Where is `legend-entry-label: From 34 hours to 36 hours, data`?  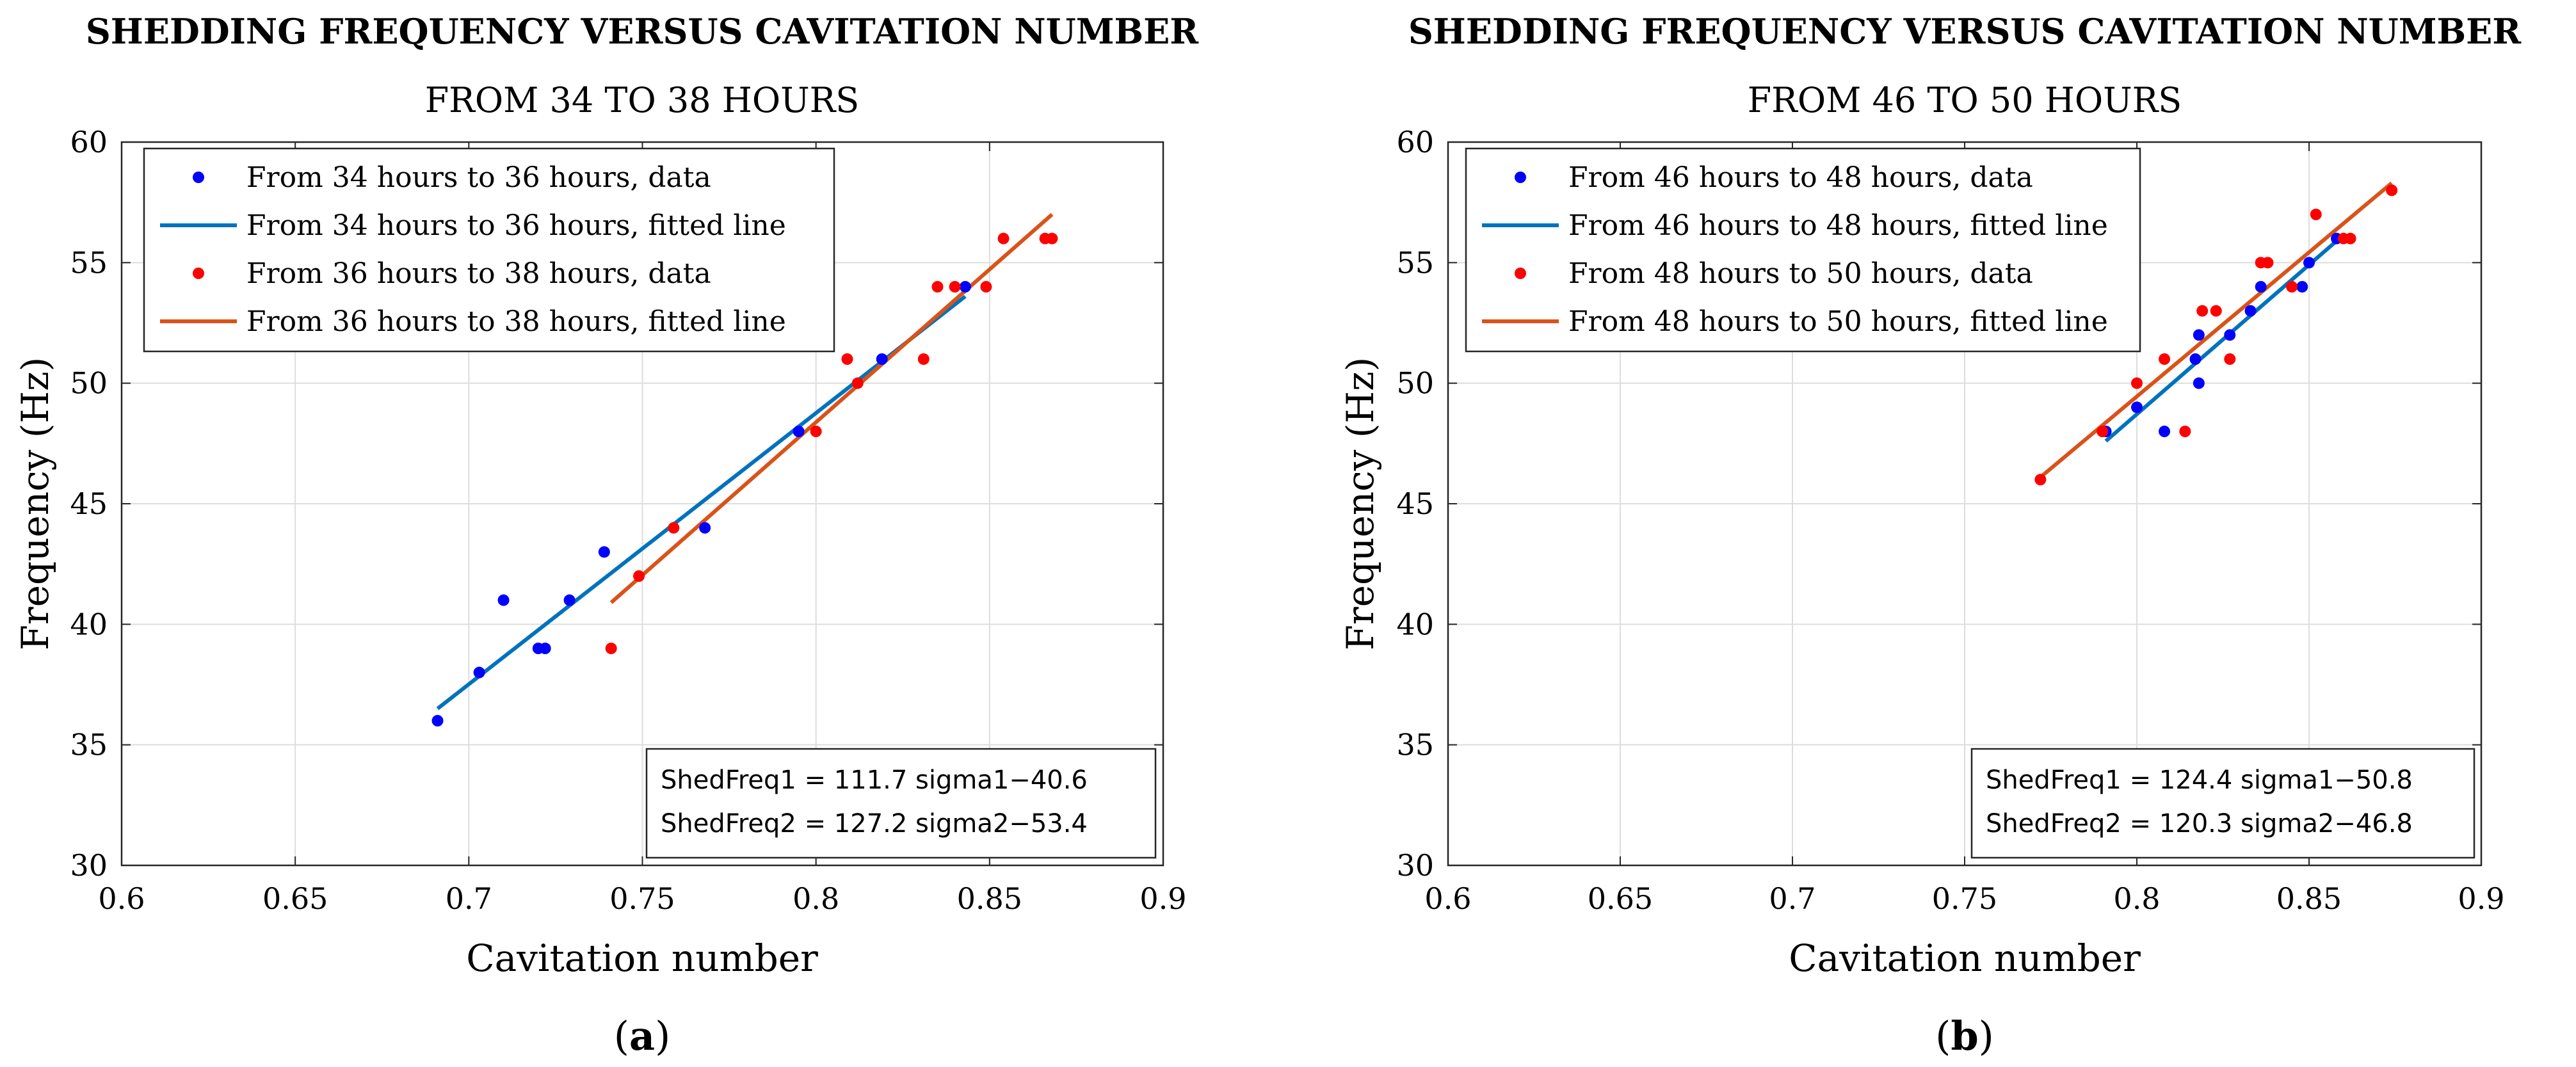
legend-entry-label: From 34 hours to 36 hours, data is located at coordinates (478, 177).